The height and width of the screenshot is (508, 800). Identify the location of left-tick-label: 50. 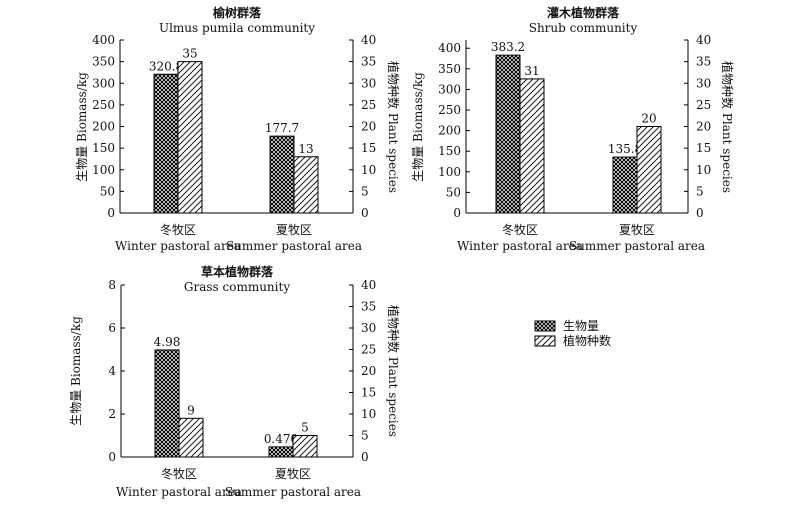
(107, 191).